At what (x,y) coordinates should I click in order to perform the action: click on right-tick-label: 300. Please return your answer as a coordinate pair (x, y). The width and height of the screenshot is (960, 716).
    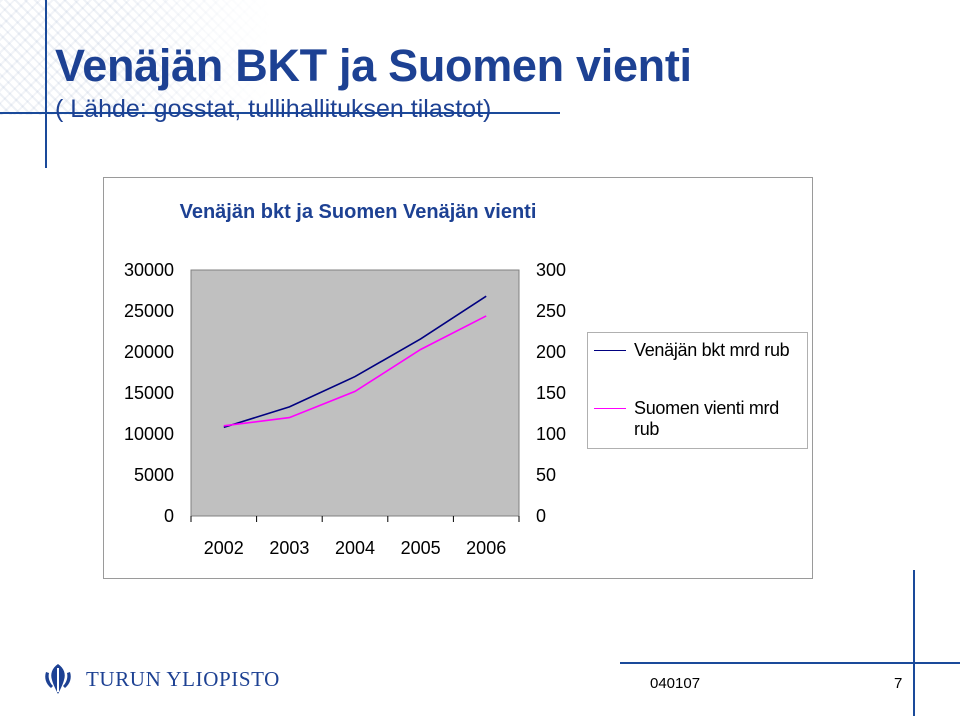
    Looking at the image, I should click on (551, 270).